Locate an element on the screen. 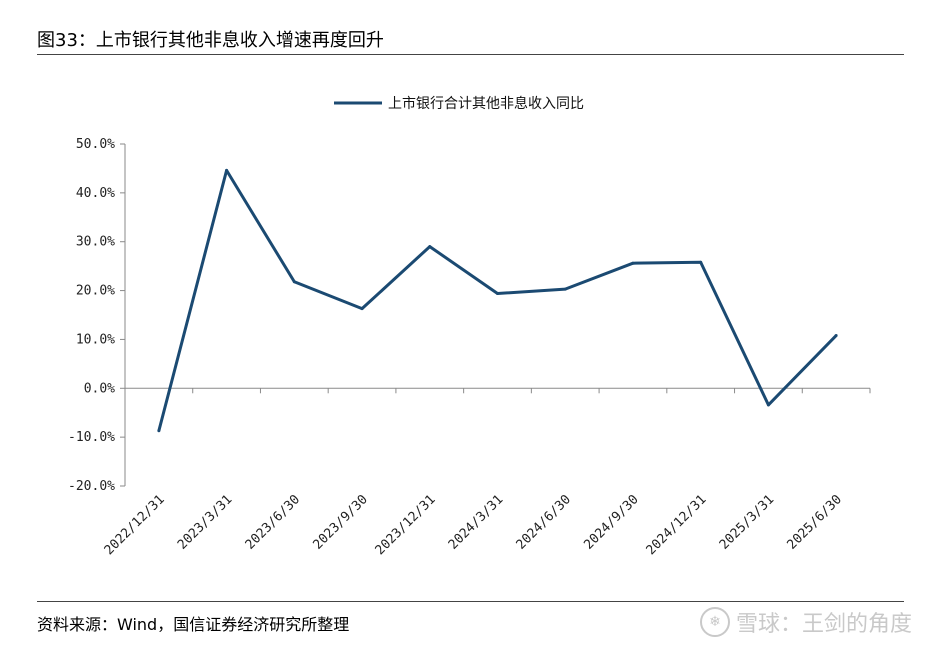  x-tick-label: 2023/3/31 is located at coordinates (205, 522).